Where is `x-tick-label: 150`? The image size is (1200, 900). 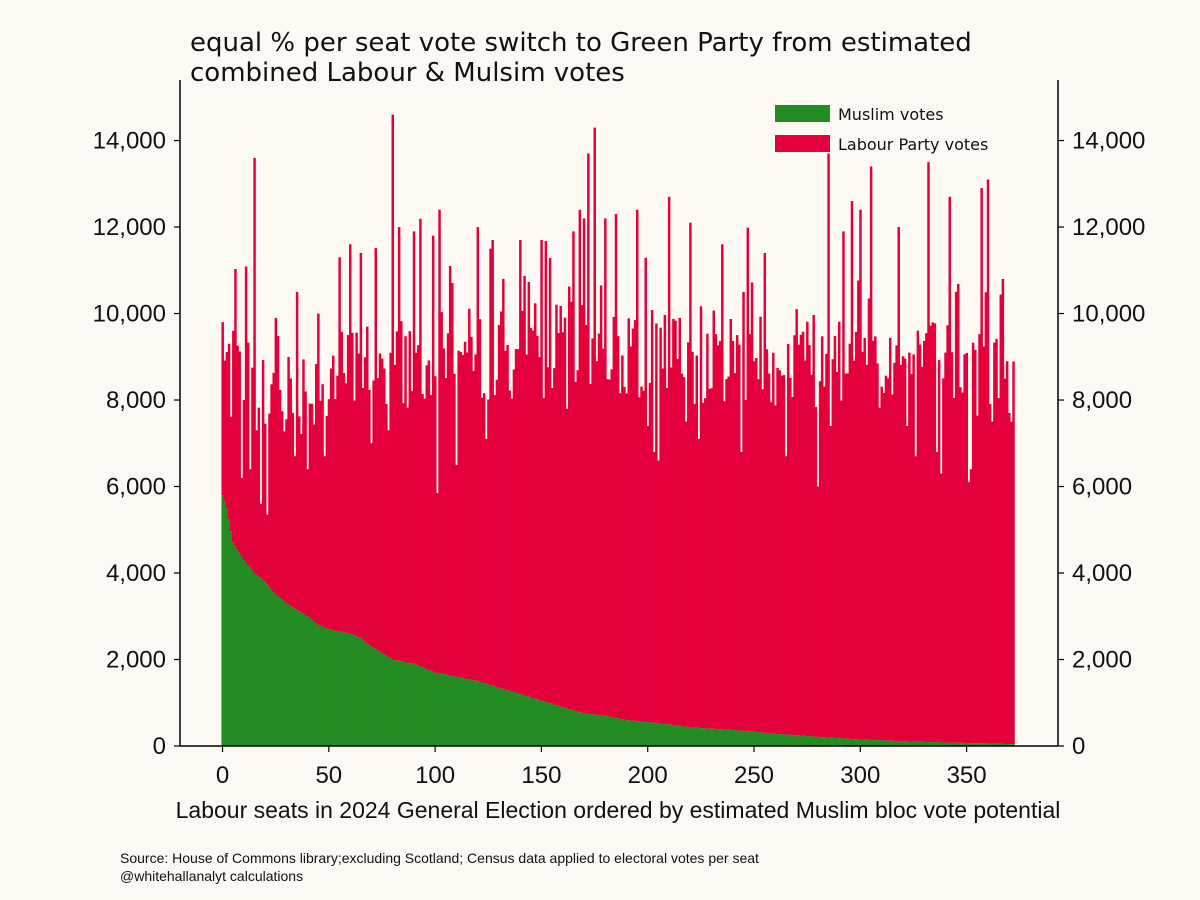
x-tick-label: 150 is located at coordinates (541, 775).